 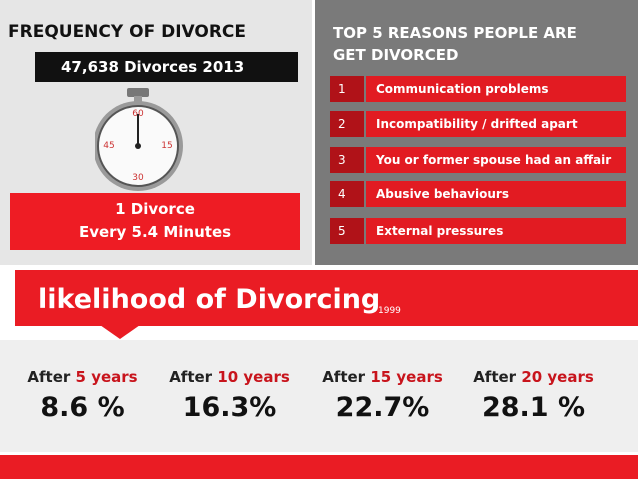 I want to click on reason-rank: 4, so click(x=347, y=194).